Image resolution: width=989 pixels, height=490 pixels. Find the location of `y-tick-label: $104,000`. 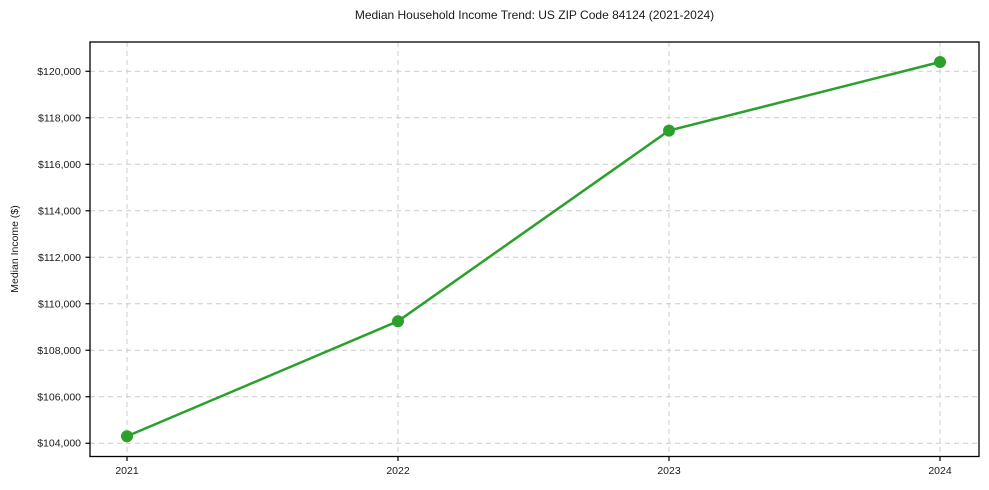

y-tick-label: $104,000 is located at coordinates (59, 444).